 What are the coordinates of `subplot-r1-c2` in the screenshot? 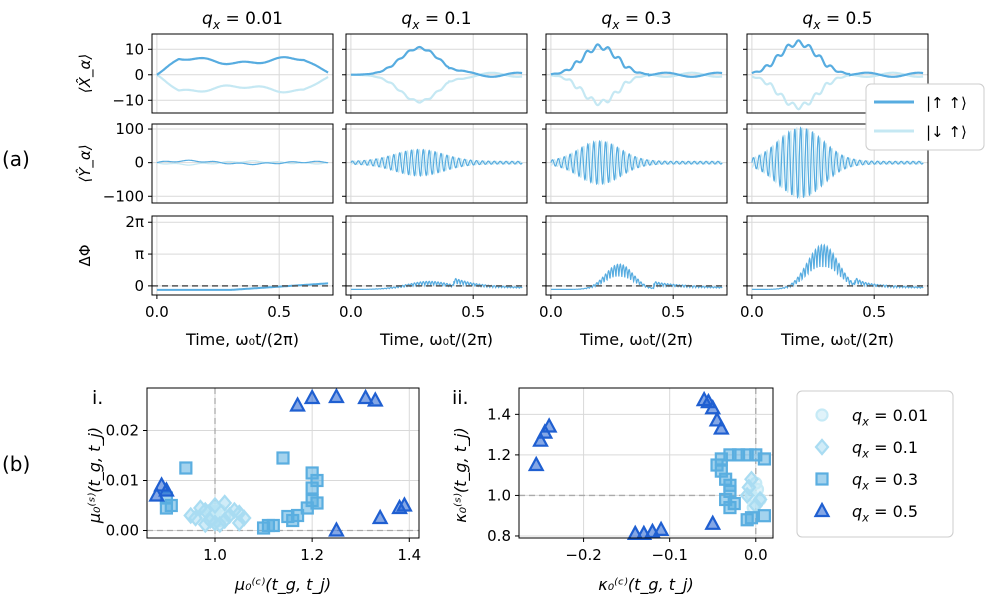 It's located at (635, 163).